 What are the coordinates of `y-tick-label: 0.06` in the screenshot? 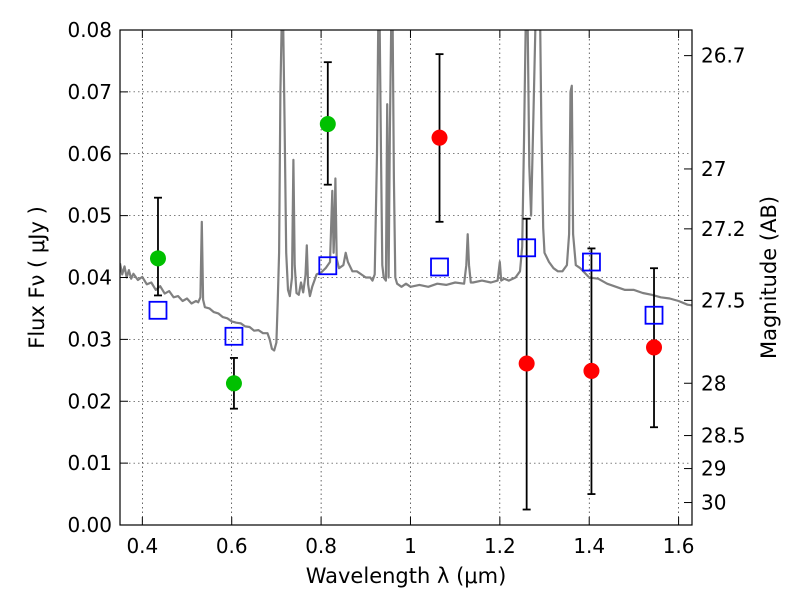 It's located at (89, 154).